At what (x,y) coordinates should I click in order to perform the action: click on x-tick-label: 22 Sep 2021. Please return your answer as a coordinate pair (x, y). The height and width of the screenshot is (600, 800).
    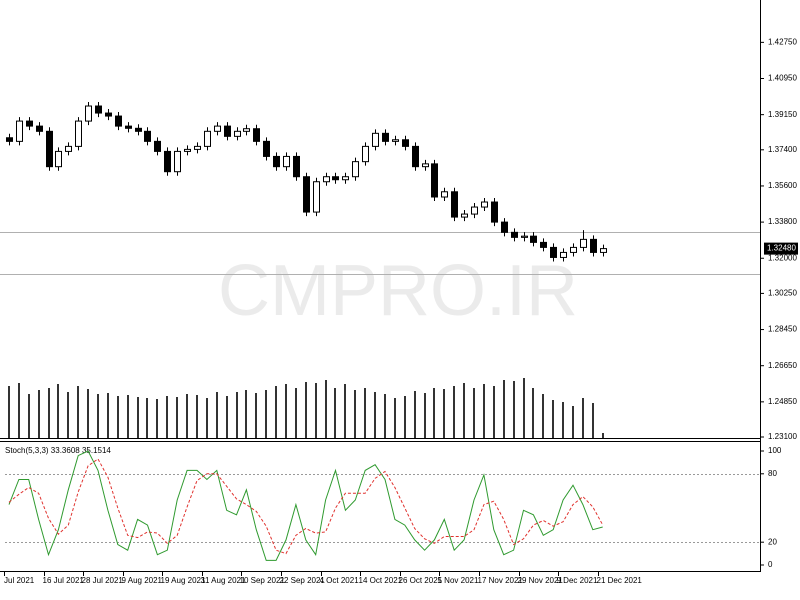
    Looking at the image, I should click on (303, 580).